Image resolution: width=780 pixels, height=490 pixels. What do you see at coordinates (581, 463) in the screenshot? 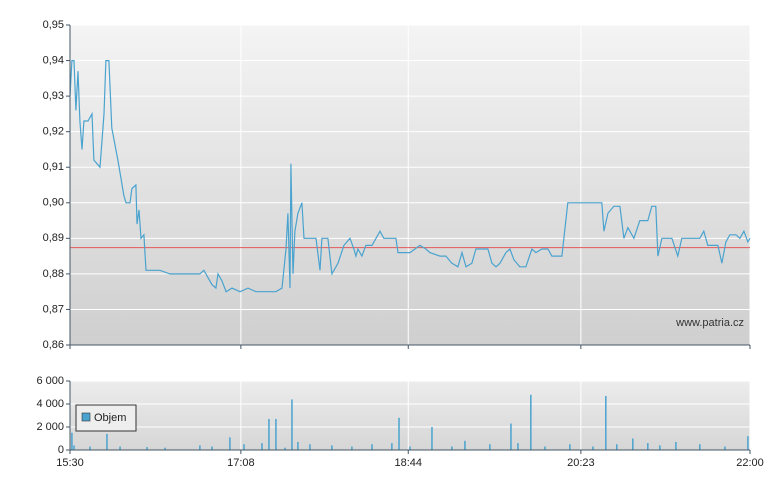
I see `x-tick-label: 20:23` at bounding box center [581, 463].